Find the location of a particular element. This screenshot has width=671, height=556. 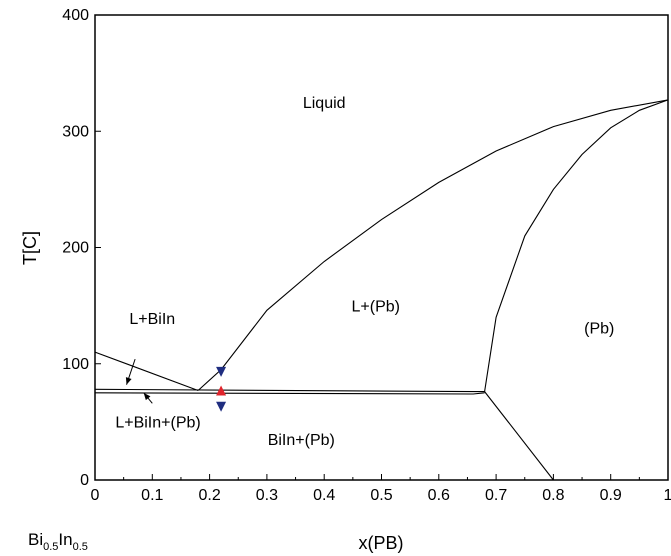

corner-label-sub-2: 0.5 is located at coordinates (80, 547).